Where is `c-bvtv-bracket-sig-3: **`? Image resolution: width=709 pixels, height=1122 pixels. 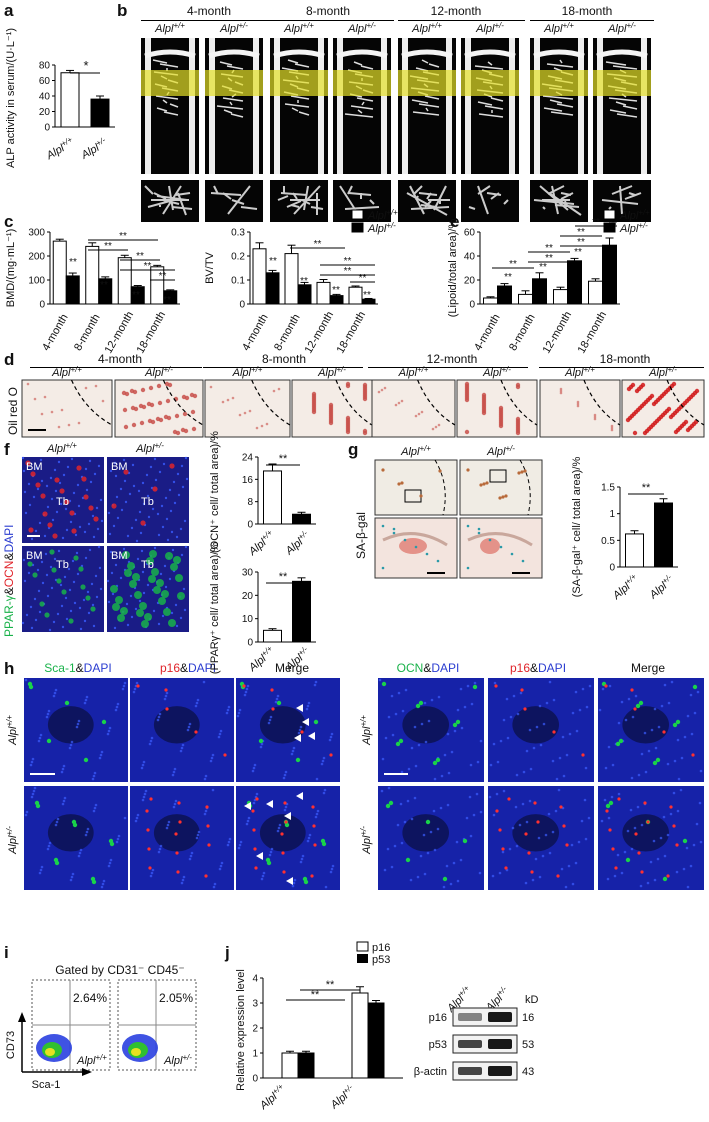
c-bvtv-bracket-sig-3: ** is located at coordinates (363, 278).